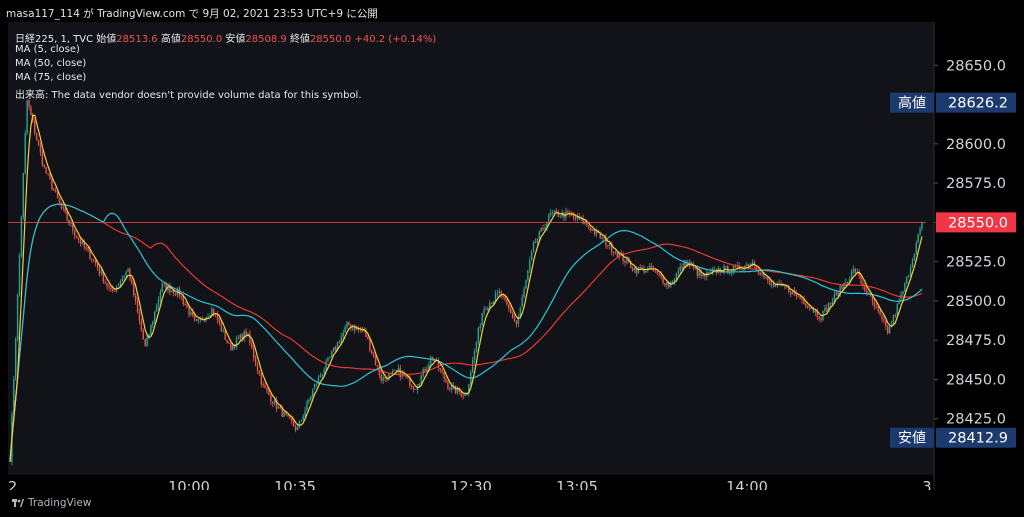  I want to click on price-tick-label: 28650.0, so click(976, 66).